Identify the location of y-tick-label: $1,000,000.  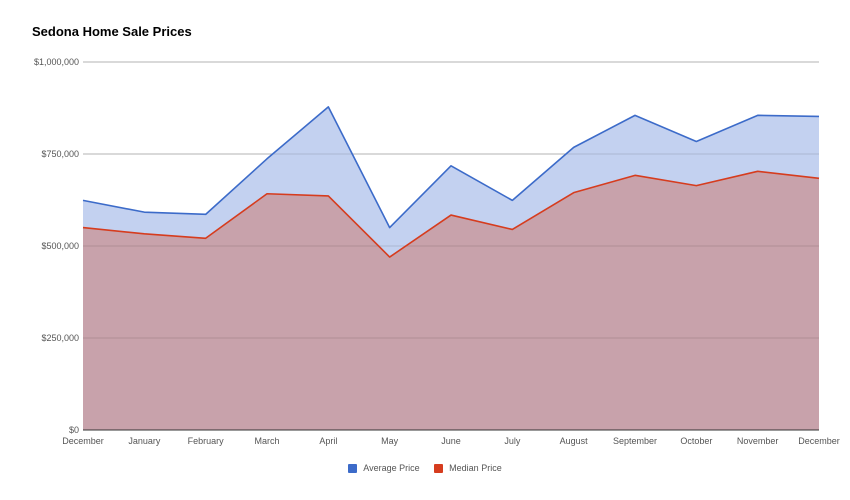
(56, 62).